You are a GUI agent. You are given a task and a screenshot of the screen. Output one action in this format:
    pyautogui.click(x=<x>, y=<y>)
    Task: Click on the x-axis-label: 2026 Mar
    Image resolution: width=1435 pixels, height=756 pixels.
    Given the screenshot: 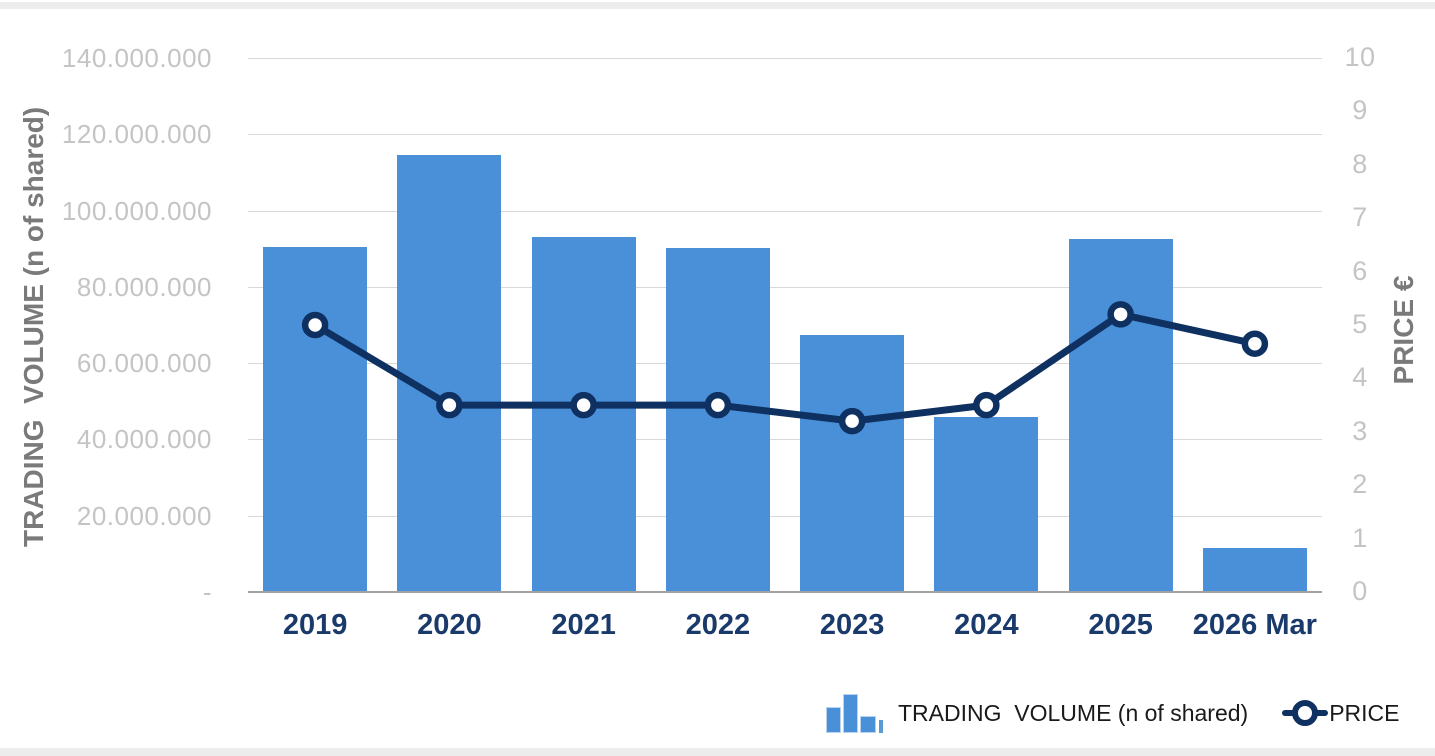 What is the action you would take?
    pyautogui.click(x=1254, y=625)
    